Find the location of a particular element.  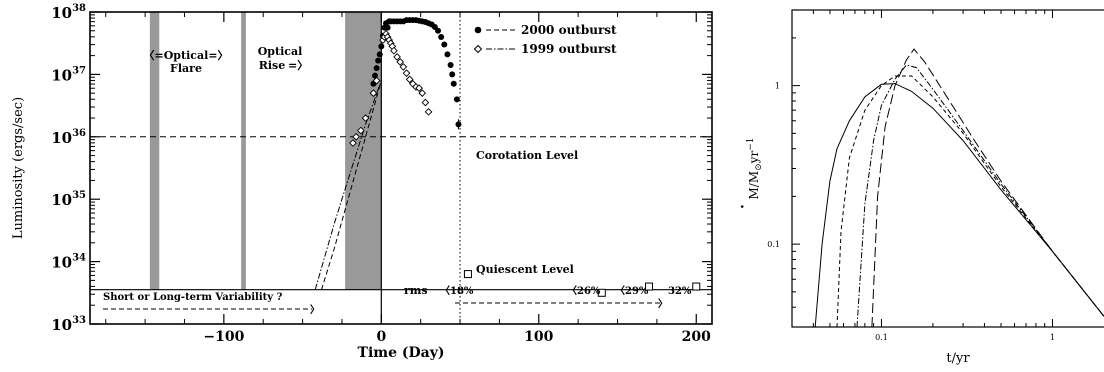

x-tick-label: 1 is located at coordinates (1052, 337).